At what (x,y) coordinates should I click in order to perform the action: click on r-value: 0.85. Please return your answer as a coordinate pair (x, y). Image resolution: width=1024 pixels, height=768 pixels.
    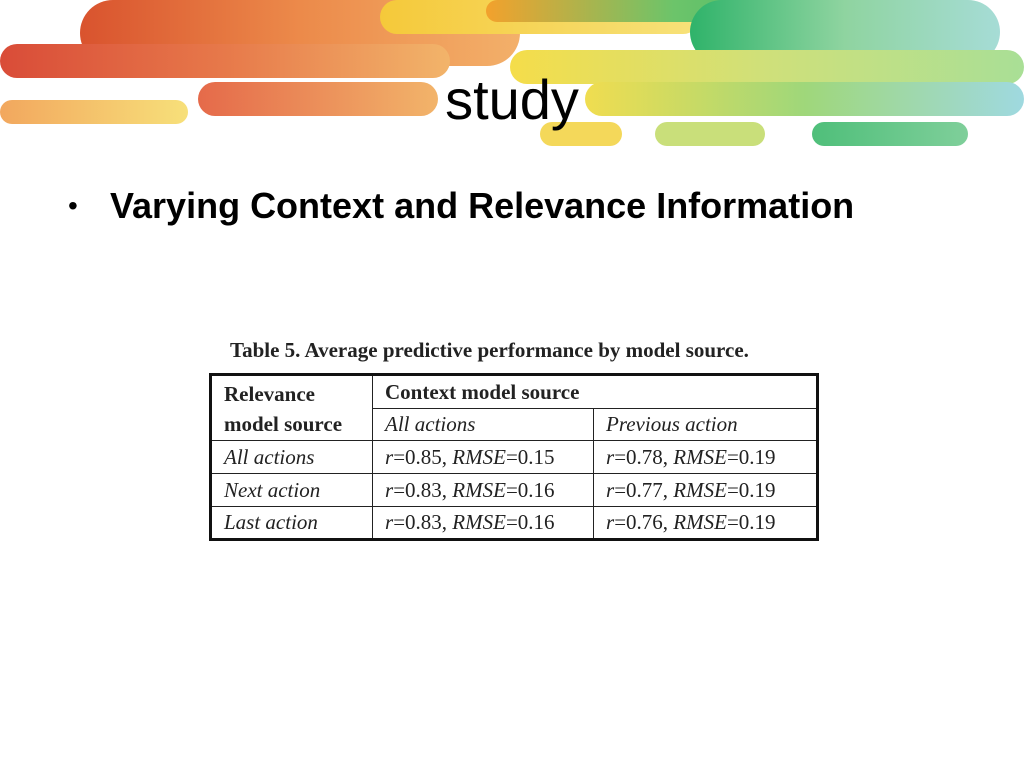
    Looking at the image, I should click on (423, 456).